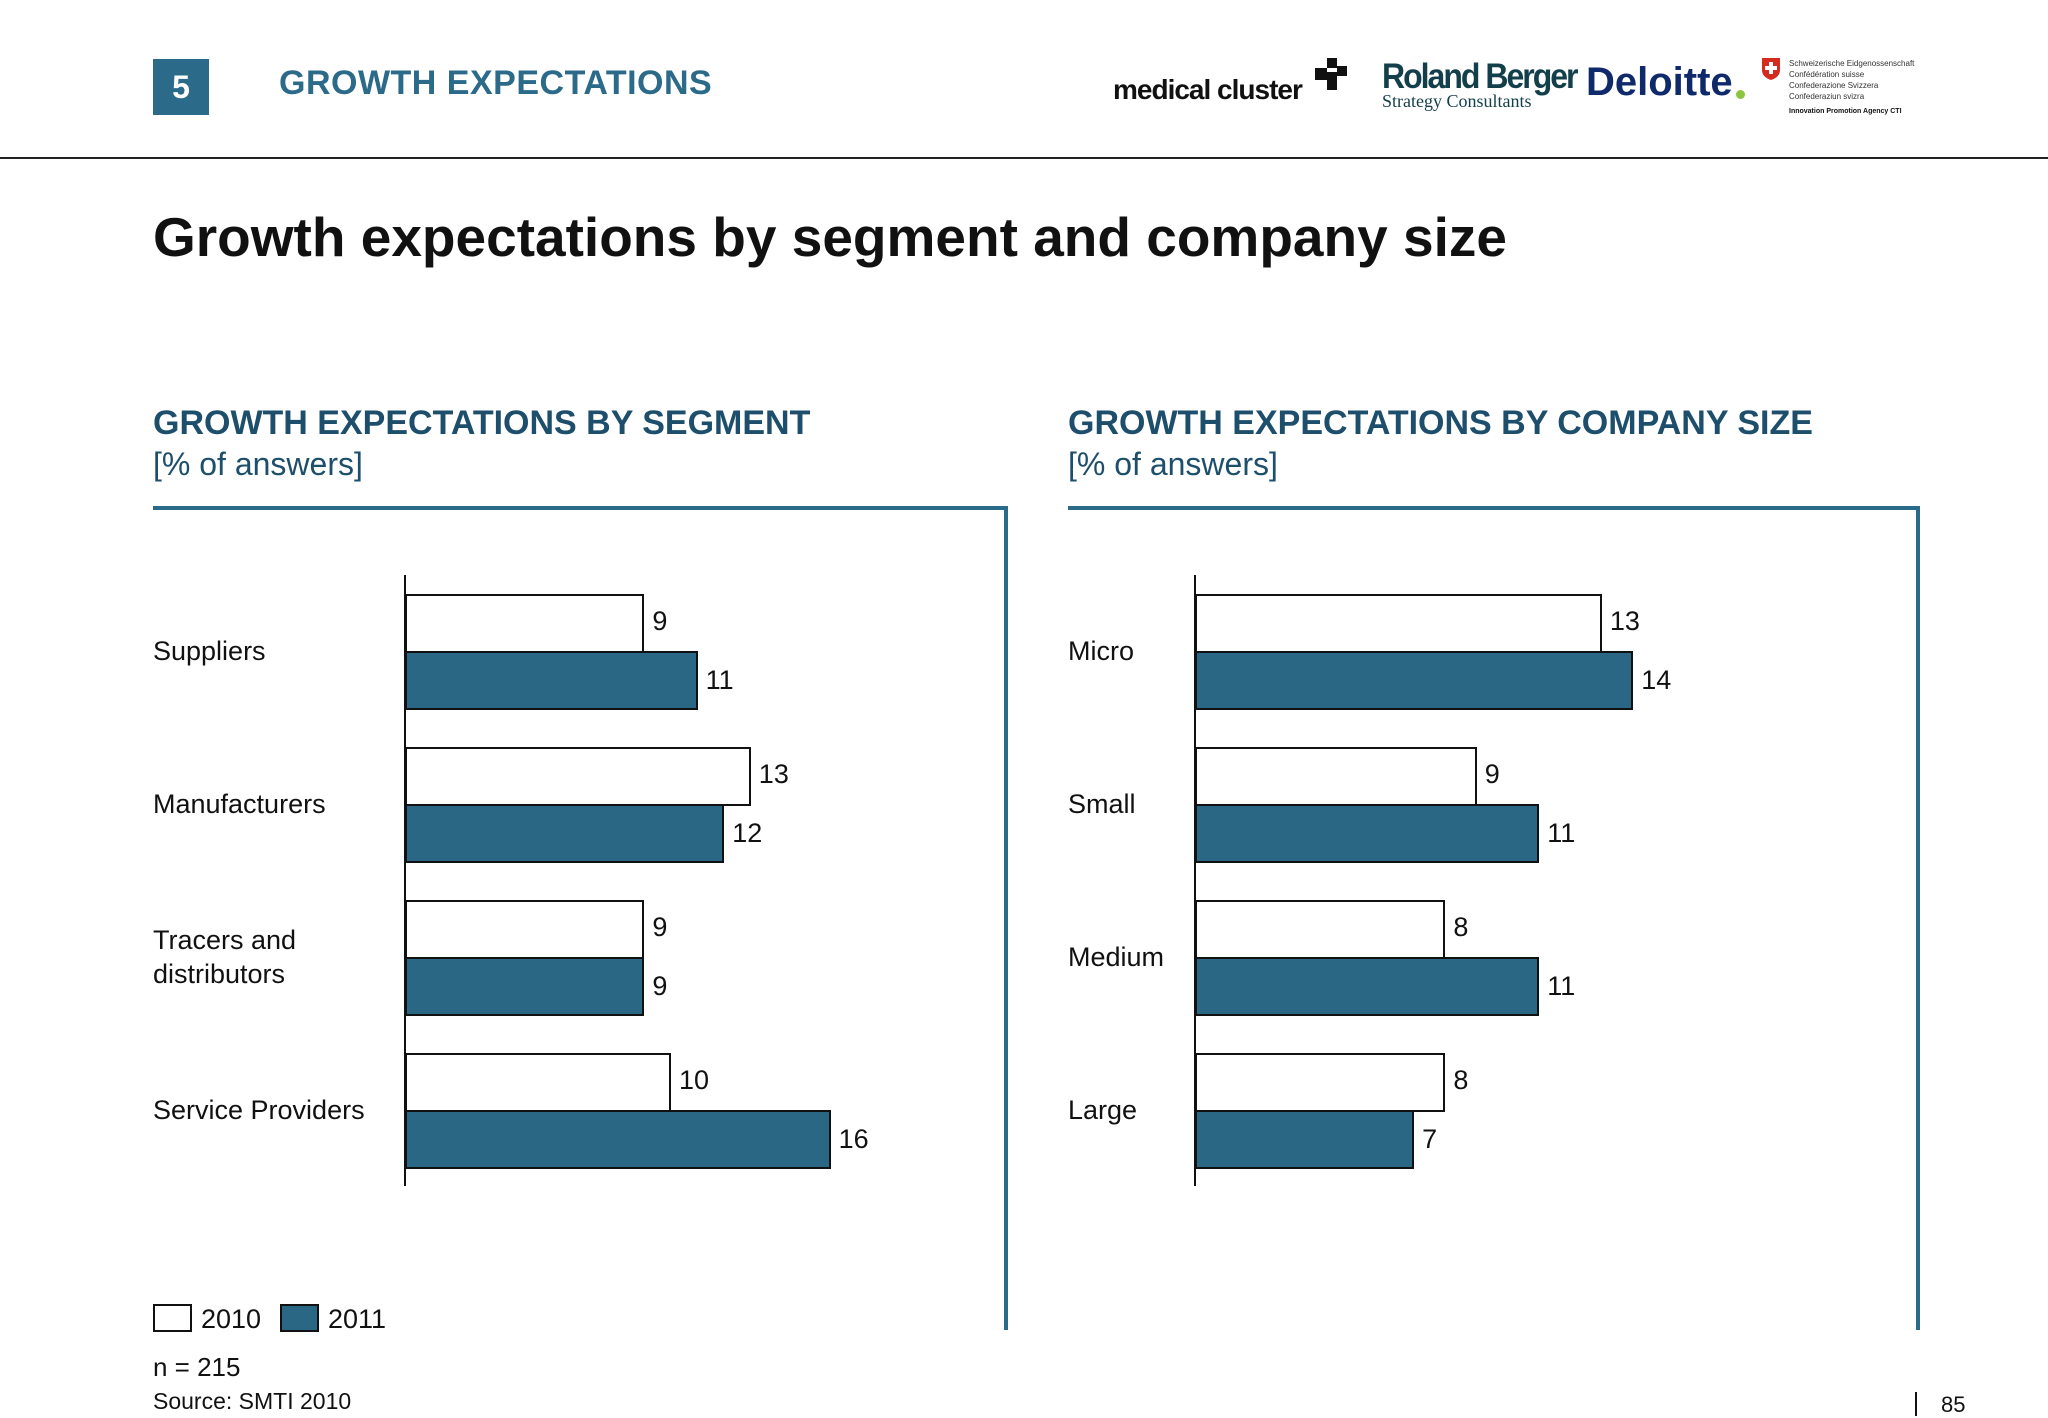  What do you see at coordinates (1656, 680) in the screenshot?
I see `data-label: 14` at bounding box center [1656, 680].